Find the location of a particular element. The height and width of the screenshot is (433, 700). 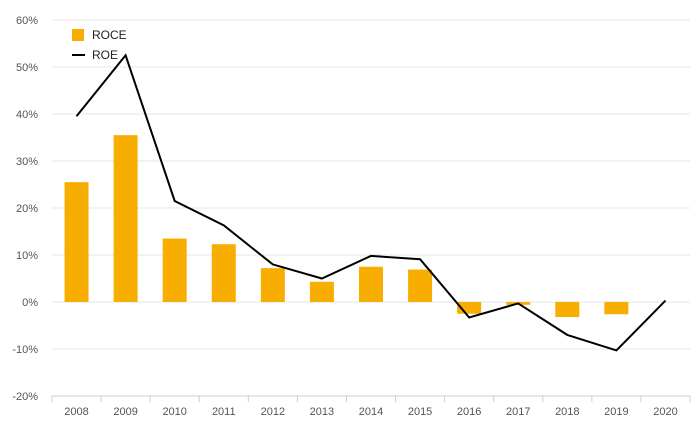

x-tick-label: 2018 is located at coordinates (567, 412).